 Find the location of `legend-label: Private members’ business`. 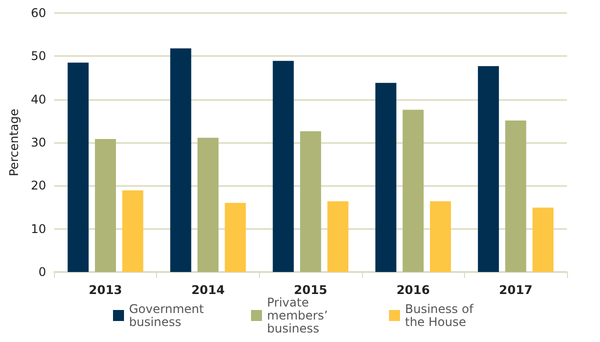

legend-label: Private members’ business is located at coordinates (299, 316).